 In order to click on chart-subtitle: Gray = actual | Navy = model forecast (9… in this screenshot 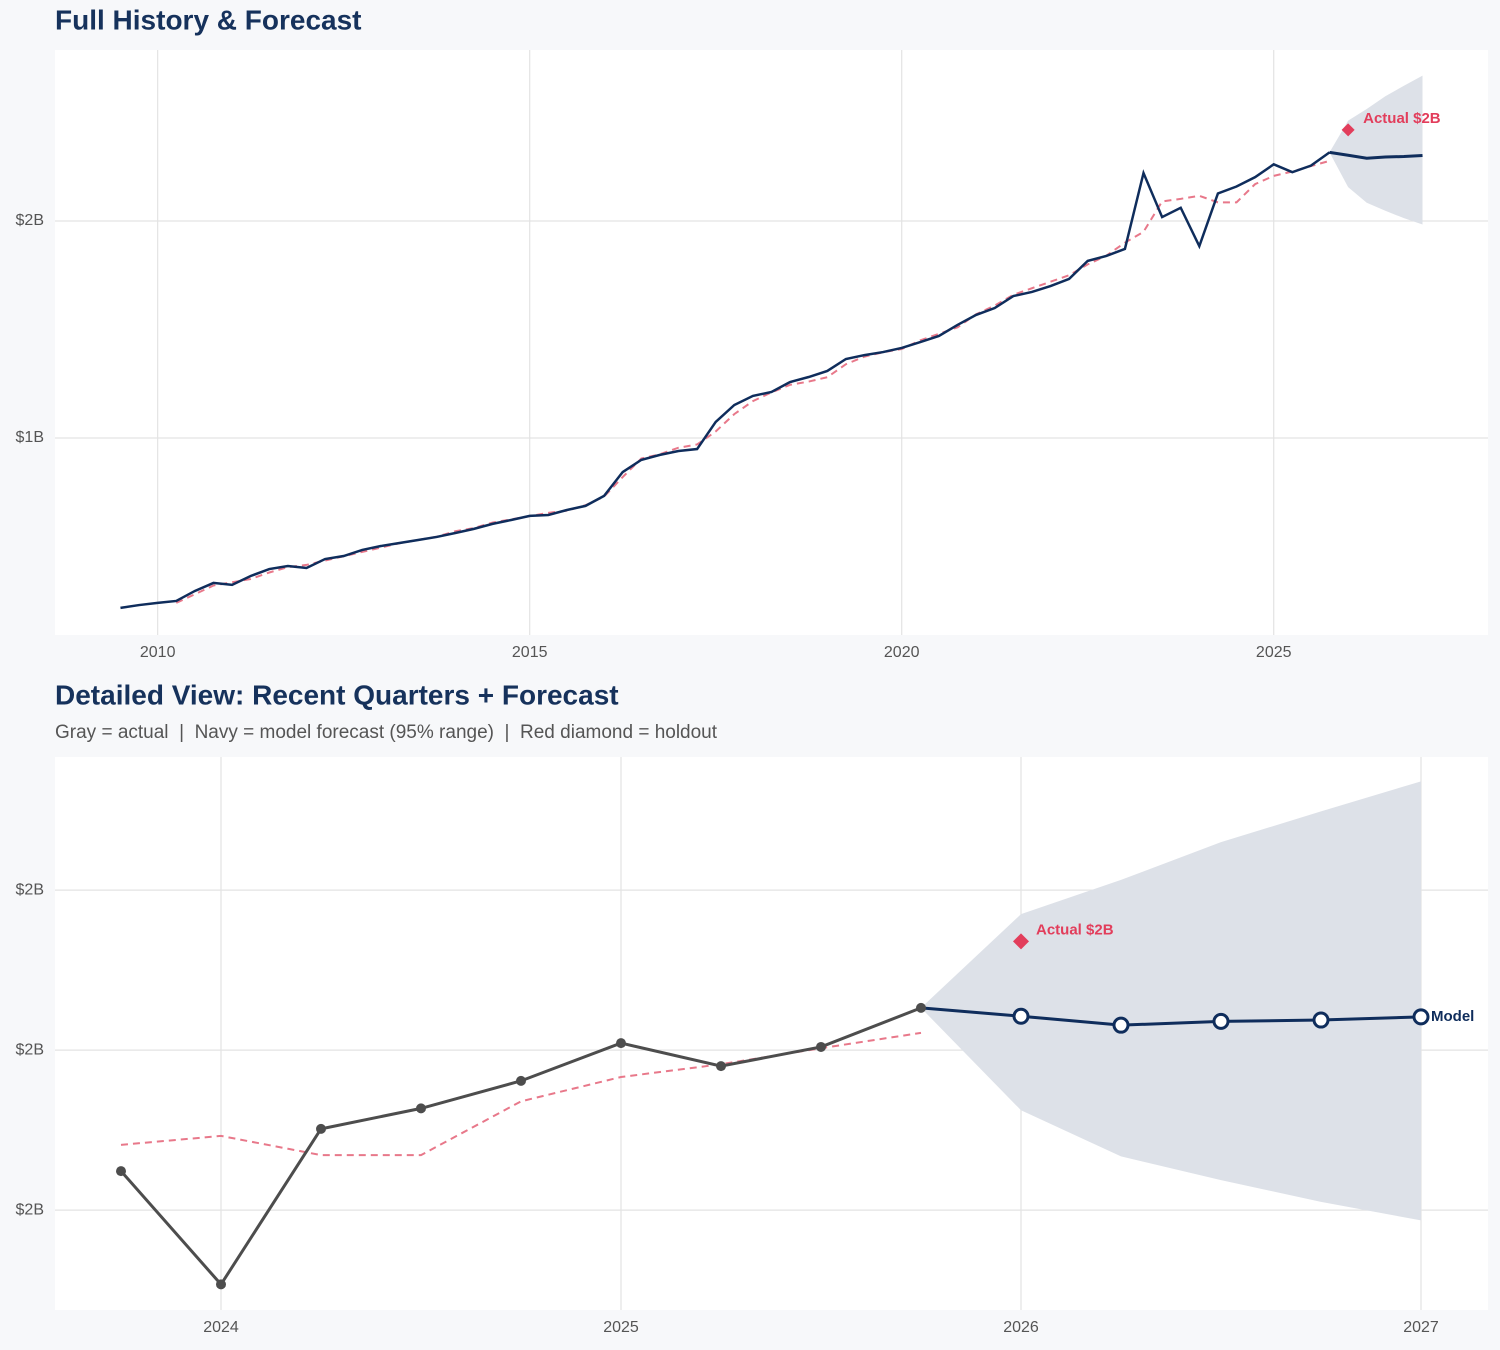, I will do `click(386, 732)`.